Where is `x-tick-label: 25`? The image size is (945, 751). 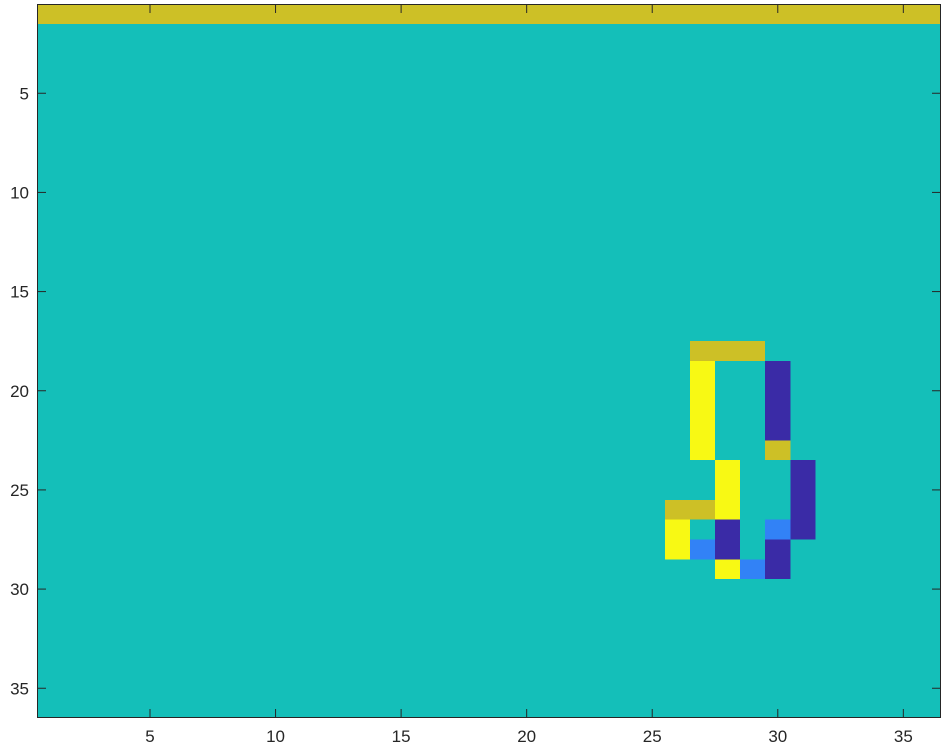
x-tick-label: 25 is located at coordinates (652, 736).